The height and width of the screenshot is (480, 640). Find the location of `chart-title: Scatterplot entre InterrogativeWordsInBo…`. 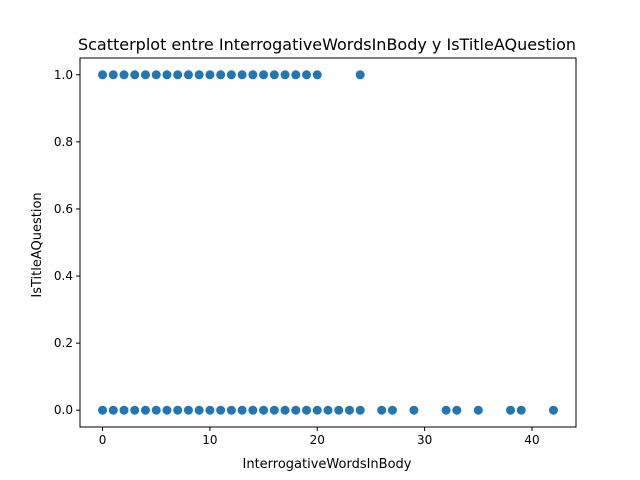

chart-title: Scatterplot entre InterrogativeWordsInBo… is located at coordinates (327, 44).